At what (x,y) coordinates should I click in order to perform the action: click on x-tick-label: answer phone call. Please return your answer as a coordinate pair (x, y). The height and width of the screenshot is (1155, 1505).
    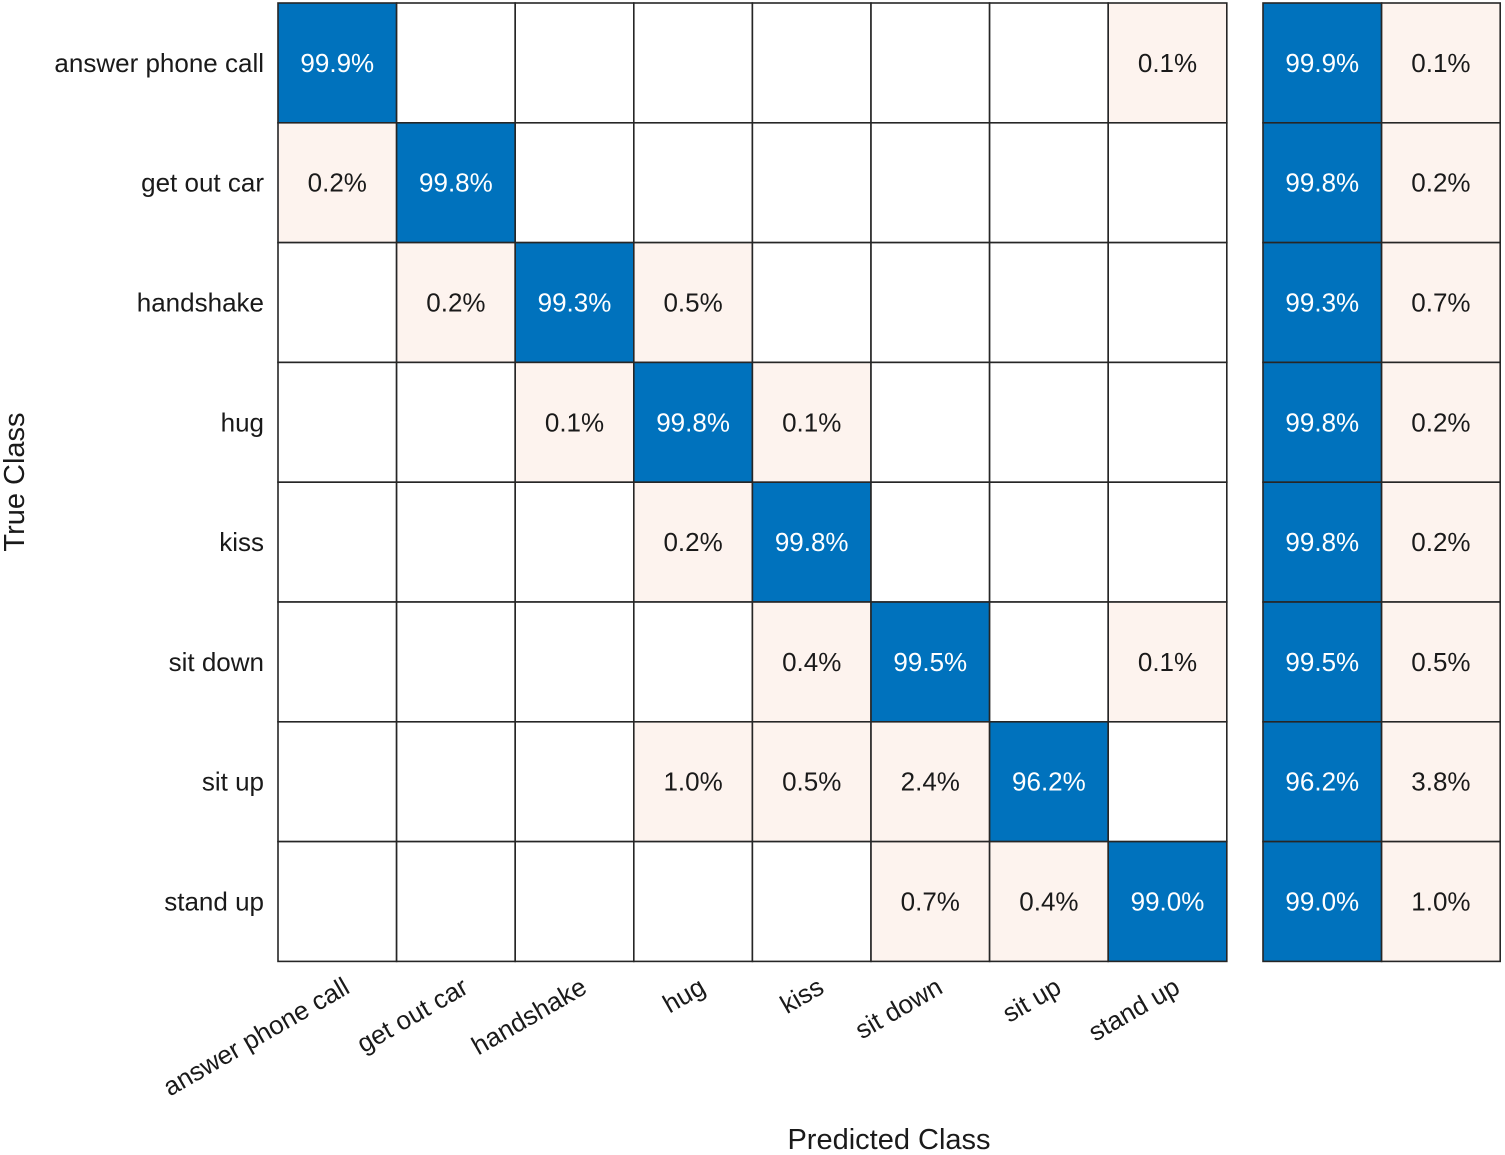
    Looking at the image, I should click on (256, 1036).